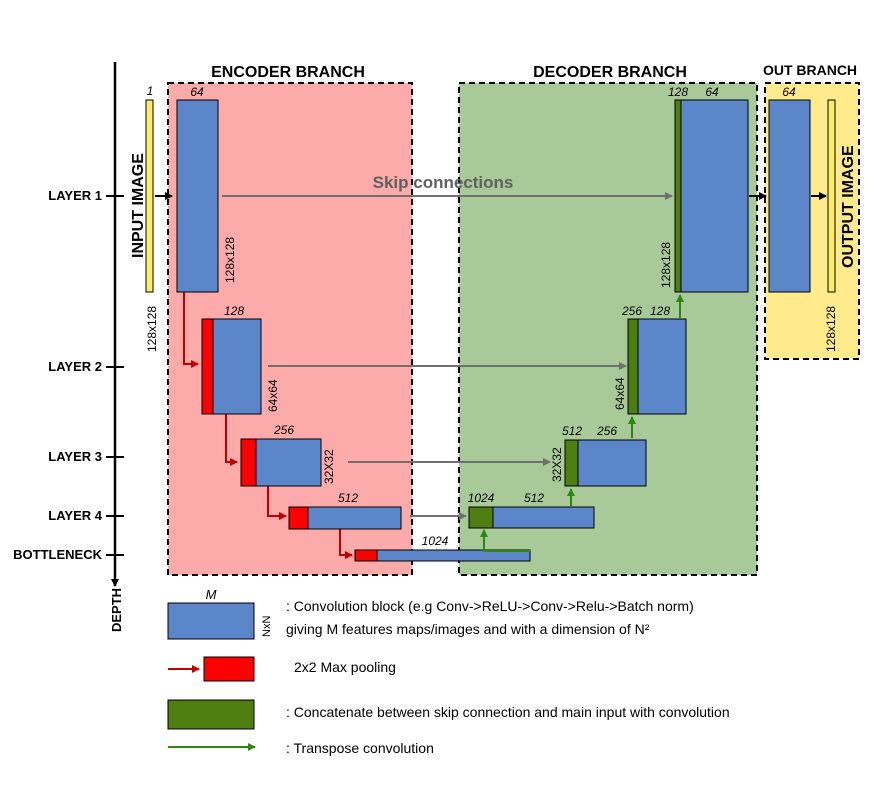 Image resolution: width=871 pixels, height=800 pixels. Describe the element at coordinates (345, 667) in the screenshot. I see `legend-pool-text: 2x2 Max pooling` at that location.